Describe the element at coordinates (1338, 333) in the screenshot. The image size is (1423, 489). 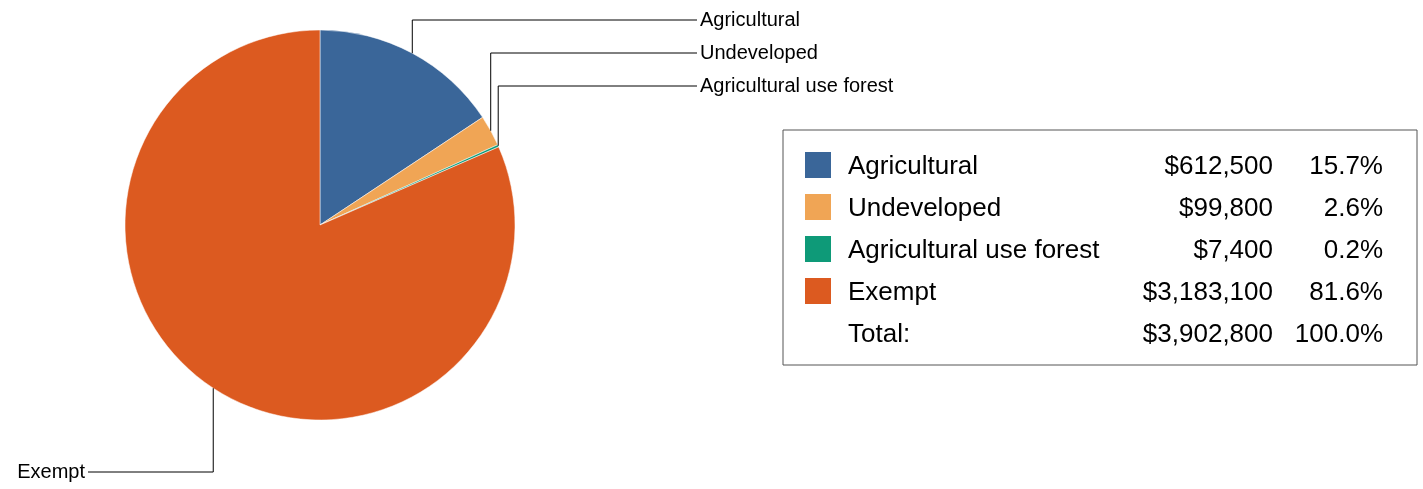
I see `text: 100.0%` at that location.